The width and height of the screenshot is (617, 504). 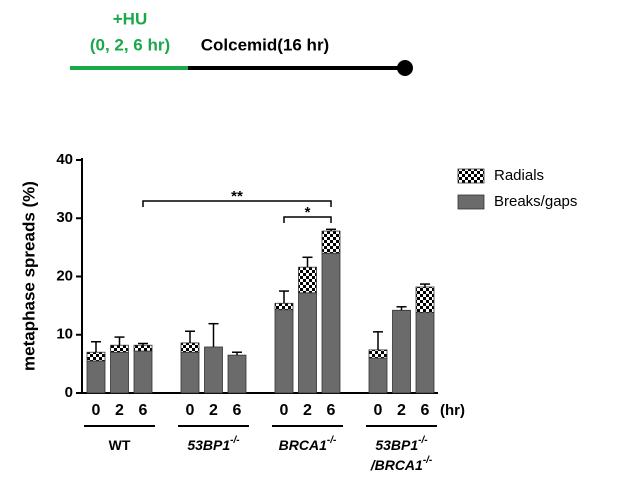 I want to click on significance-label: *, so click(x=308, y=212).